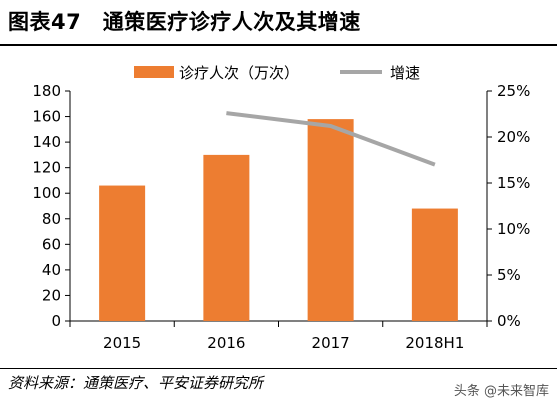  Describe the element at coordinates (513, 137) in the screenshot. I see `right-axis-tick-label: 20%` at that location.